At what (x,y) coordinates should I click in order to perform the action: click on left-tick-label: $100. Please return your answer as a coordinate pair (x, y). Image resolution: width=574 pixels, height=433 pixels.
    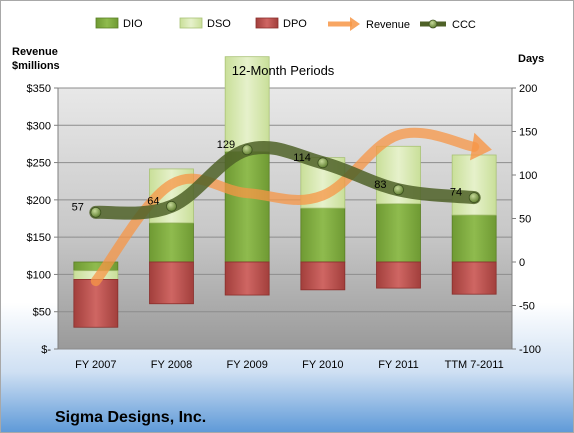
    Looking at the image, I should click on (39, 275).